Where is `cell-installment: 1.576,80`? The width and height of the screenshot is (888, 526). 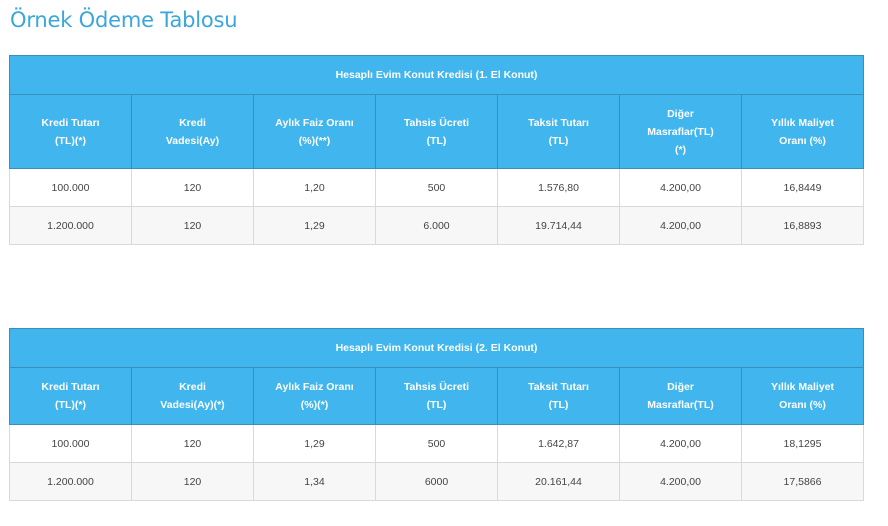
cell-installment: 1.576,80 is located at coordinates (558, 187).